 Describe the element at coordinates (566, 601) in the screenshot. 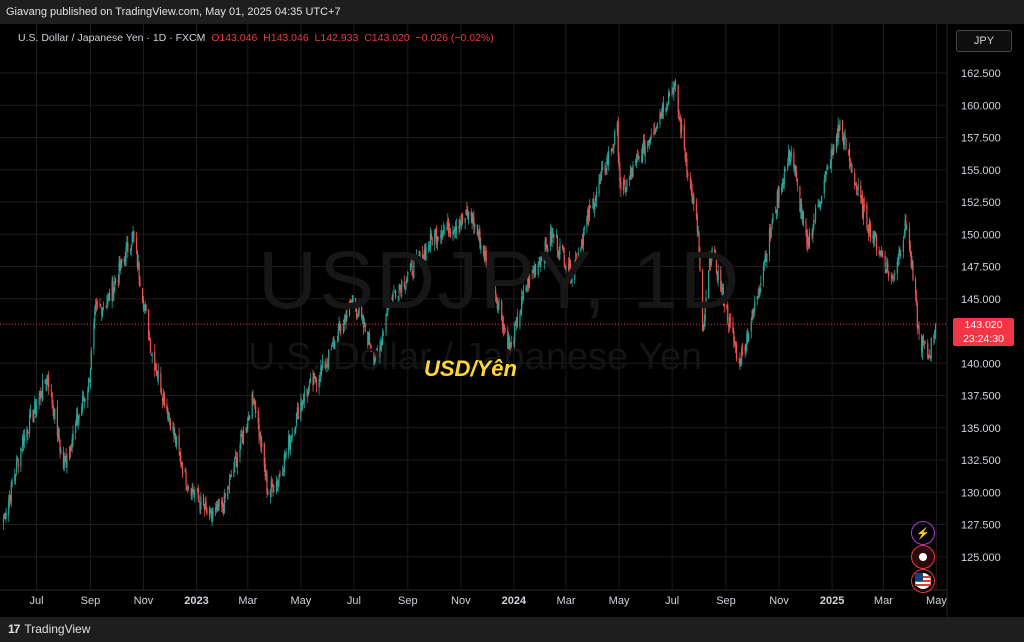

I see `x-tick-label: Mar` at that location.